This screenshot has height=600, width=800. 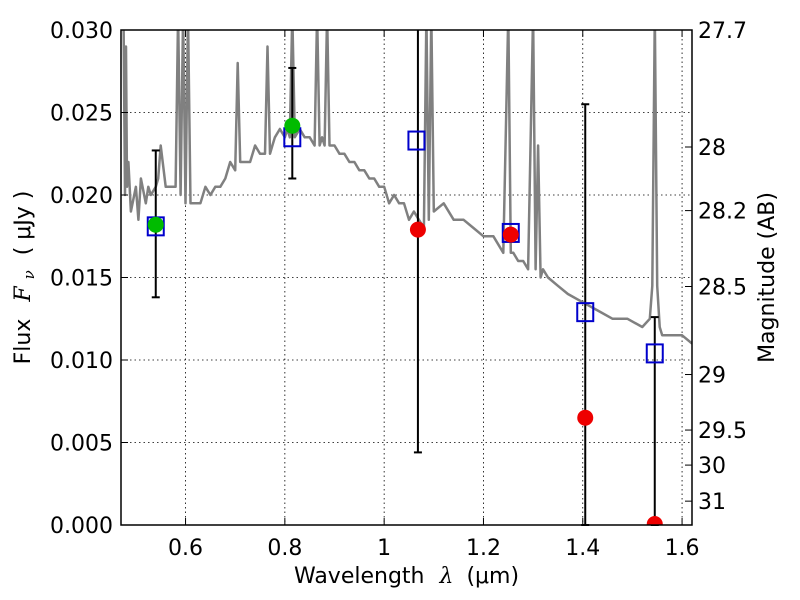 What do you see at coordinates (81, 279) in the screenshot?
I see `y-tick-label: 0.015` at bounding box center [81, 279].